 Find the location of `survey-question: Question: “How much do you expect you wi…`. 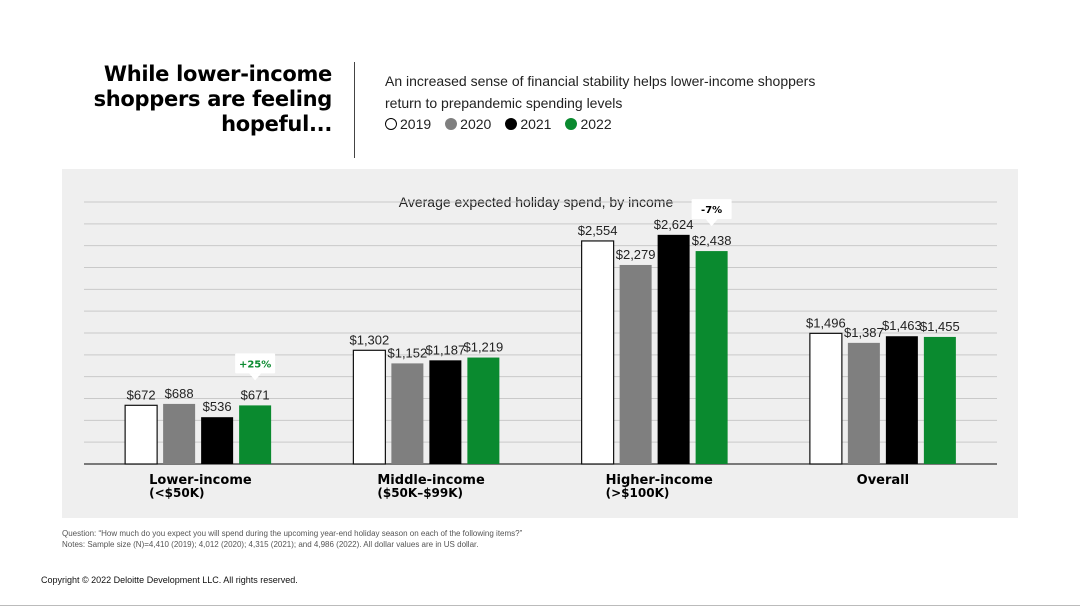

survey-question: Question: “How much do you expect you wi… is located at coordinates (292, 533).